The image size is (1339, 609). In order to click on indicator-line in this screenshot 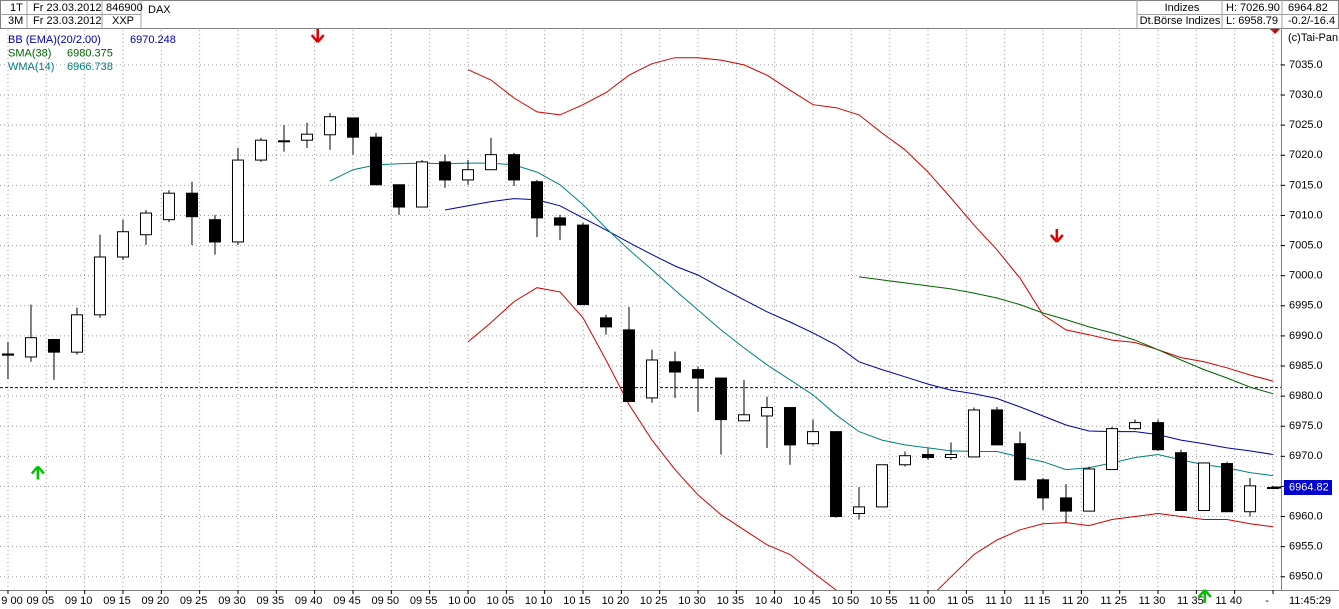, I will do `click(1066, 335)`.